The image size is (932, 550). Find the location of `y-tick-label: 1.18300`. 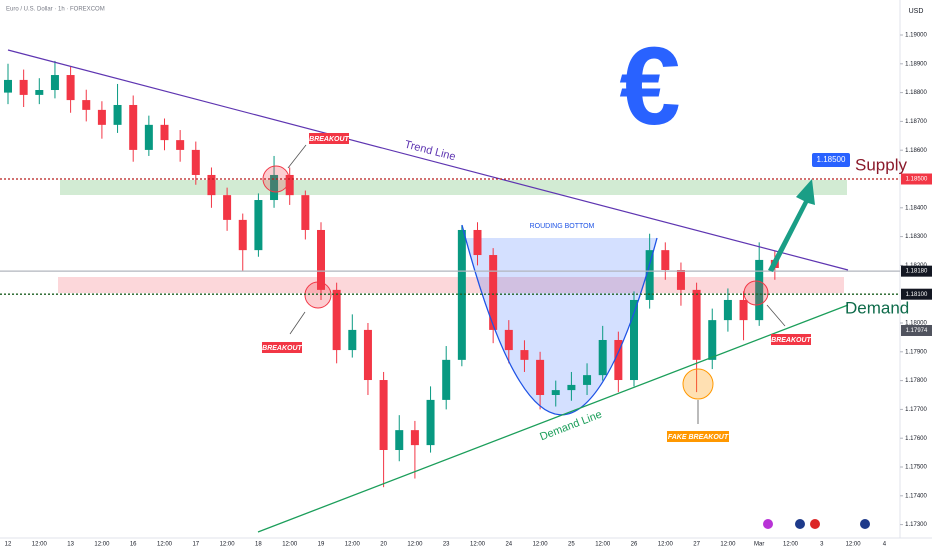

y-tick-label: 1.18300 is located at coordinates (916, 237).